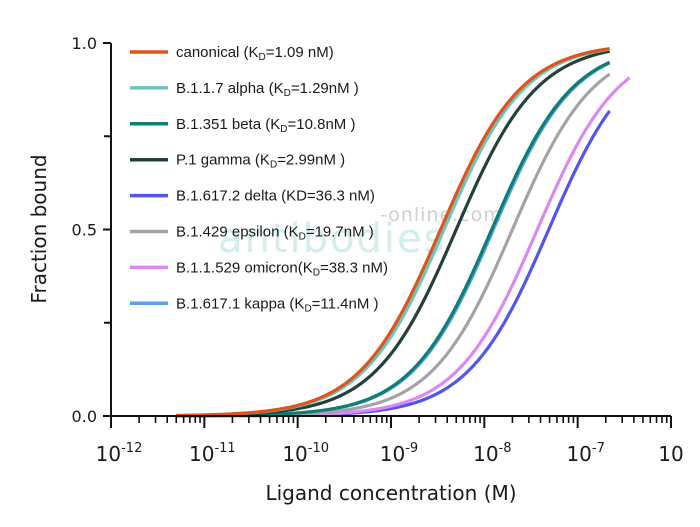 The image size is (700, 527). Describe the element at coordinates (255, 53) in the screenshot. I see `legend-label: canonical (KD=1.09 nM)` at that location.